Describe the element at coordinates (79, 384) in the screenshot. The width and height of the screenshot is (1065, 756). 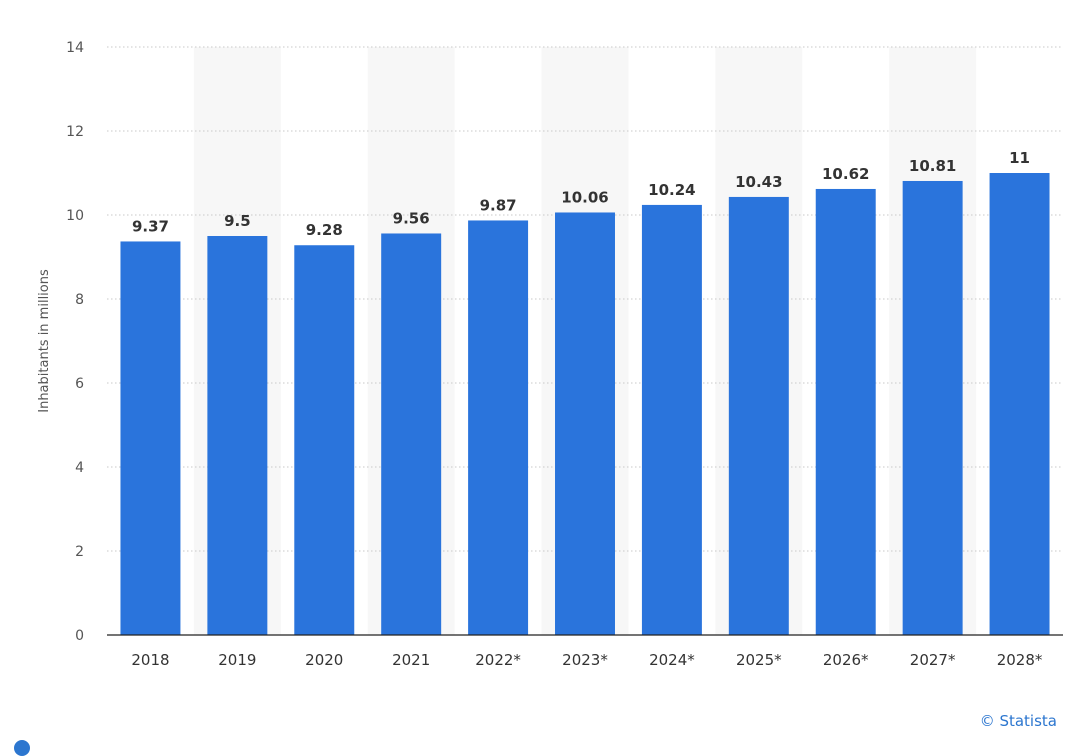
I see `y-tick-label: 6` at that location.